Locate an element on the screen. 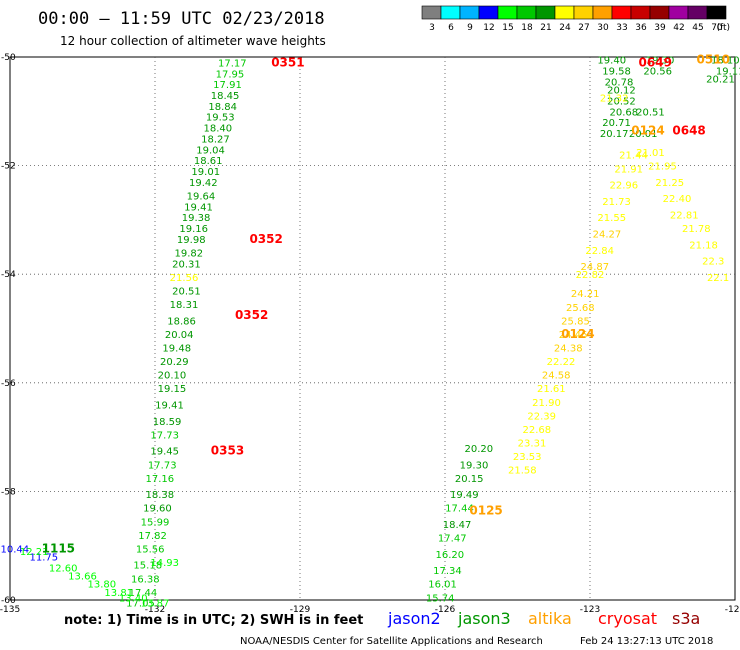  data-point-altika: 22.84 is located at coordinates (599, 251).